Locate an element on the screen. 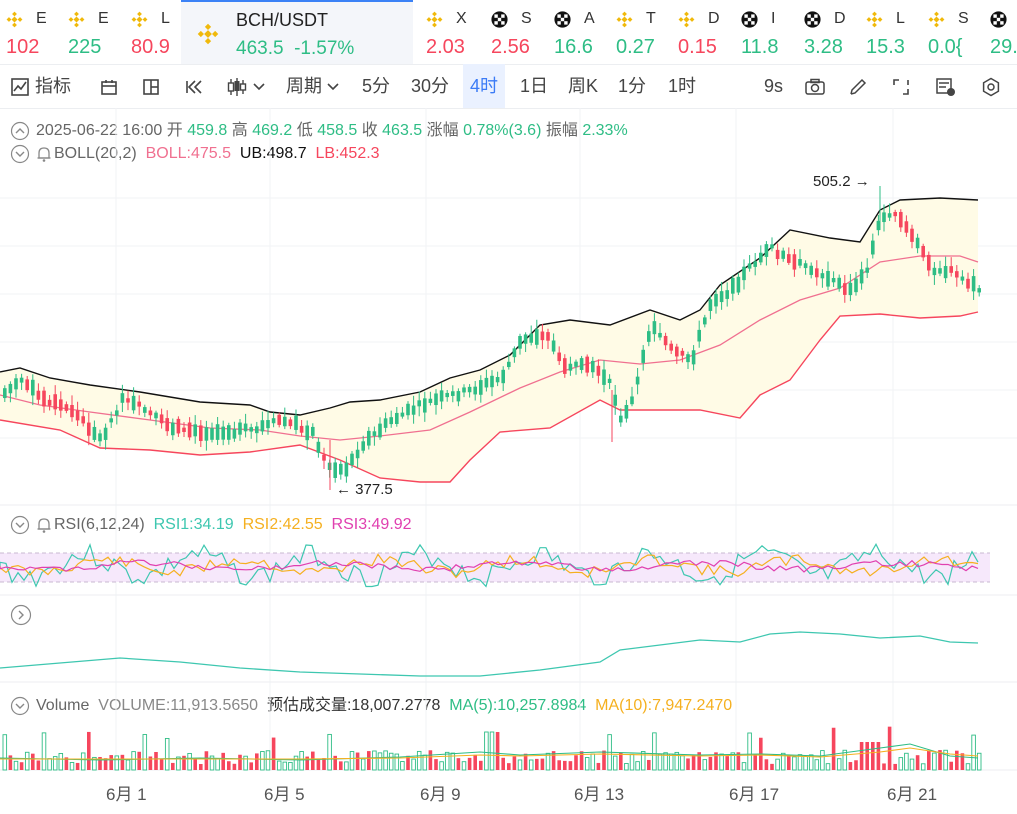 Image resolution: width=1017 pixels, height=814 pixels. ticker-price: 102 is located at coordinates (23, 47).